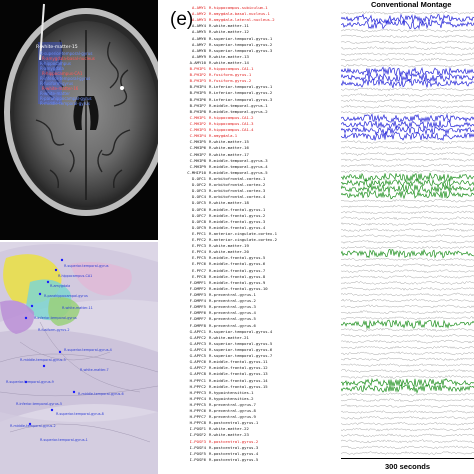 This screenshot has height=474, width=474. What do you see at coordinates (65, 103) in the screenshot?
I see `mri-label: R-middle-temporal-gyrus` at bounding box center [65, 103].